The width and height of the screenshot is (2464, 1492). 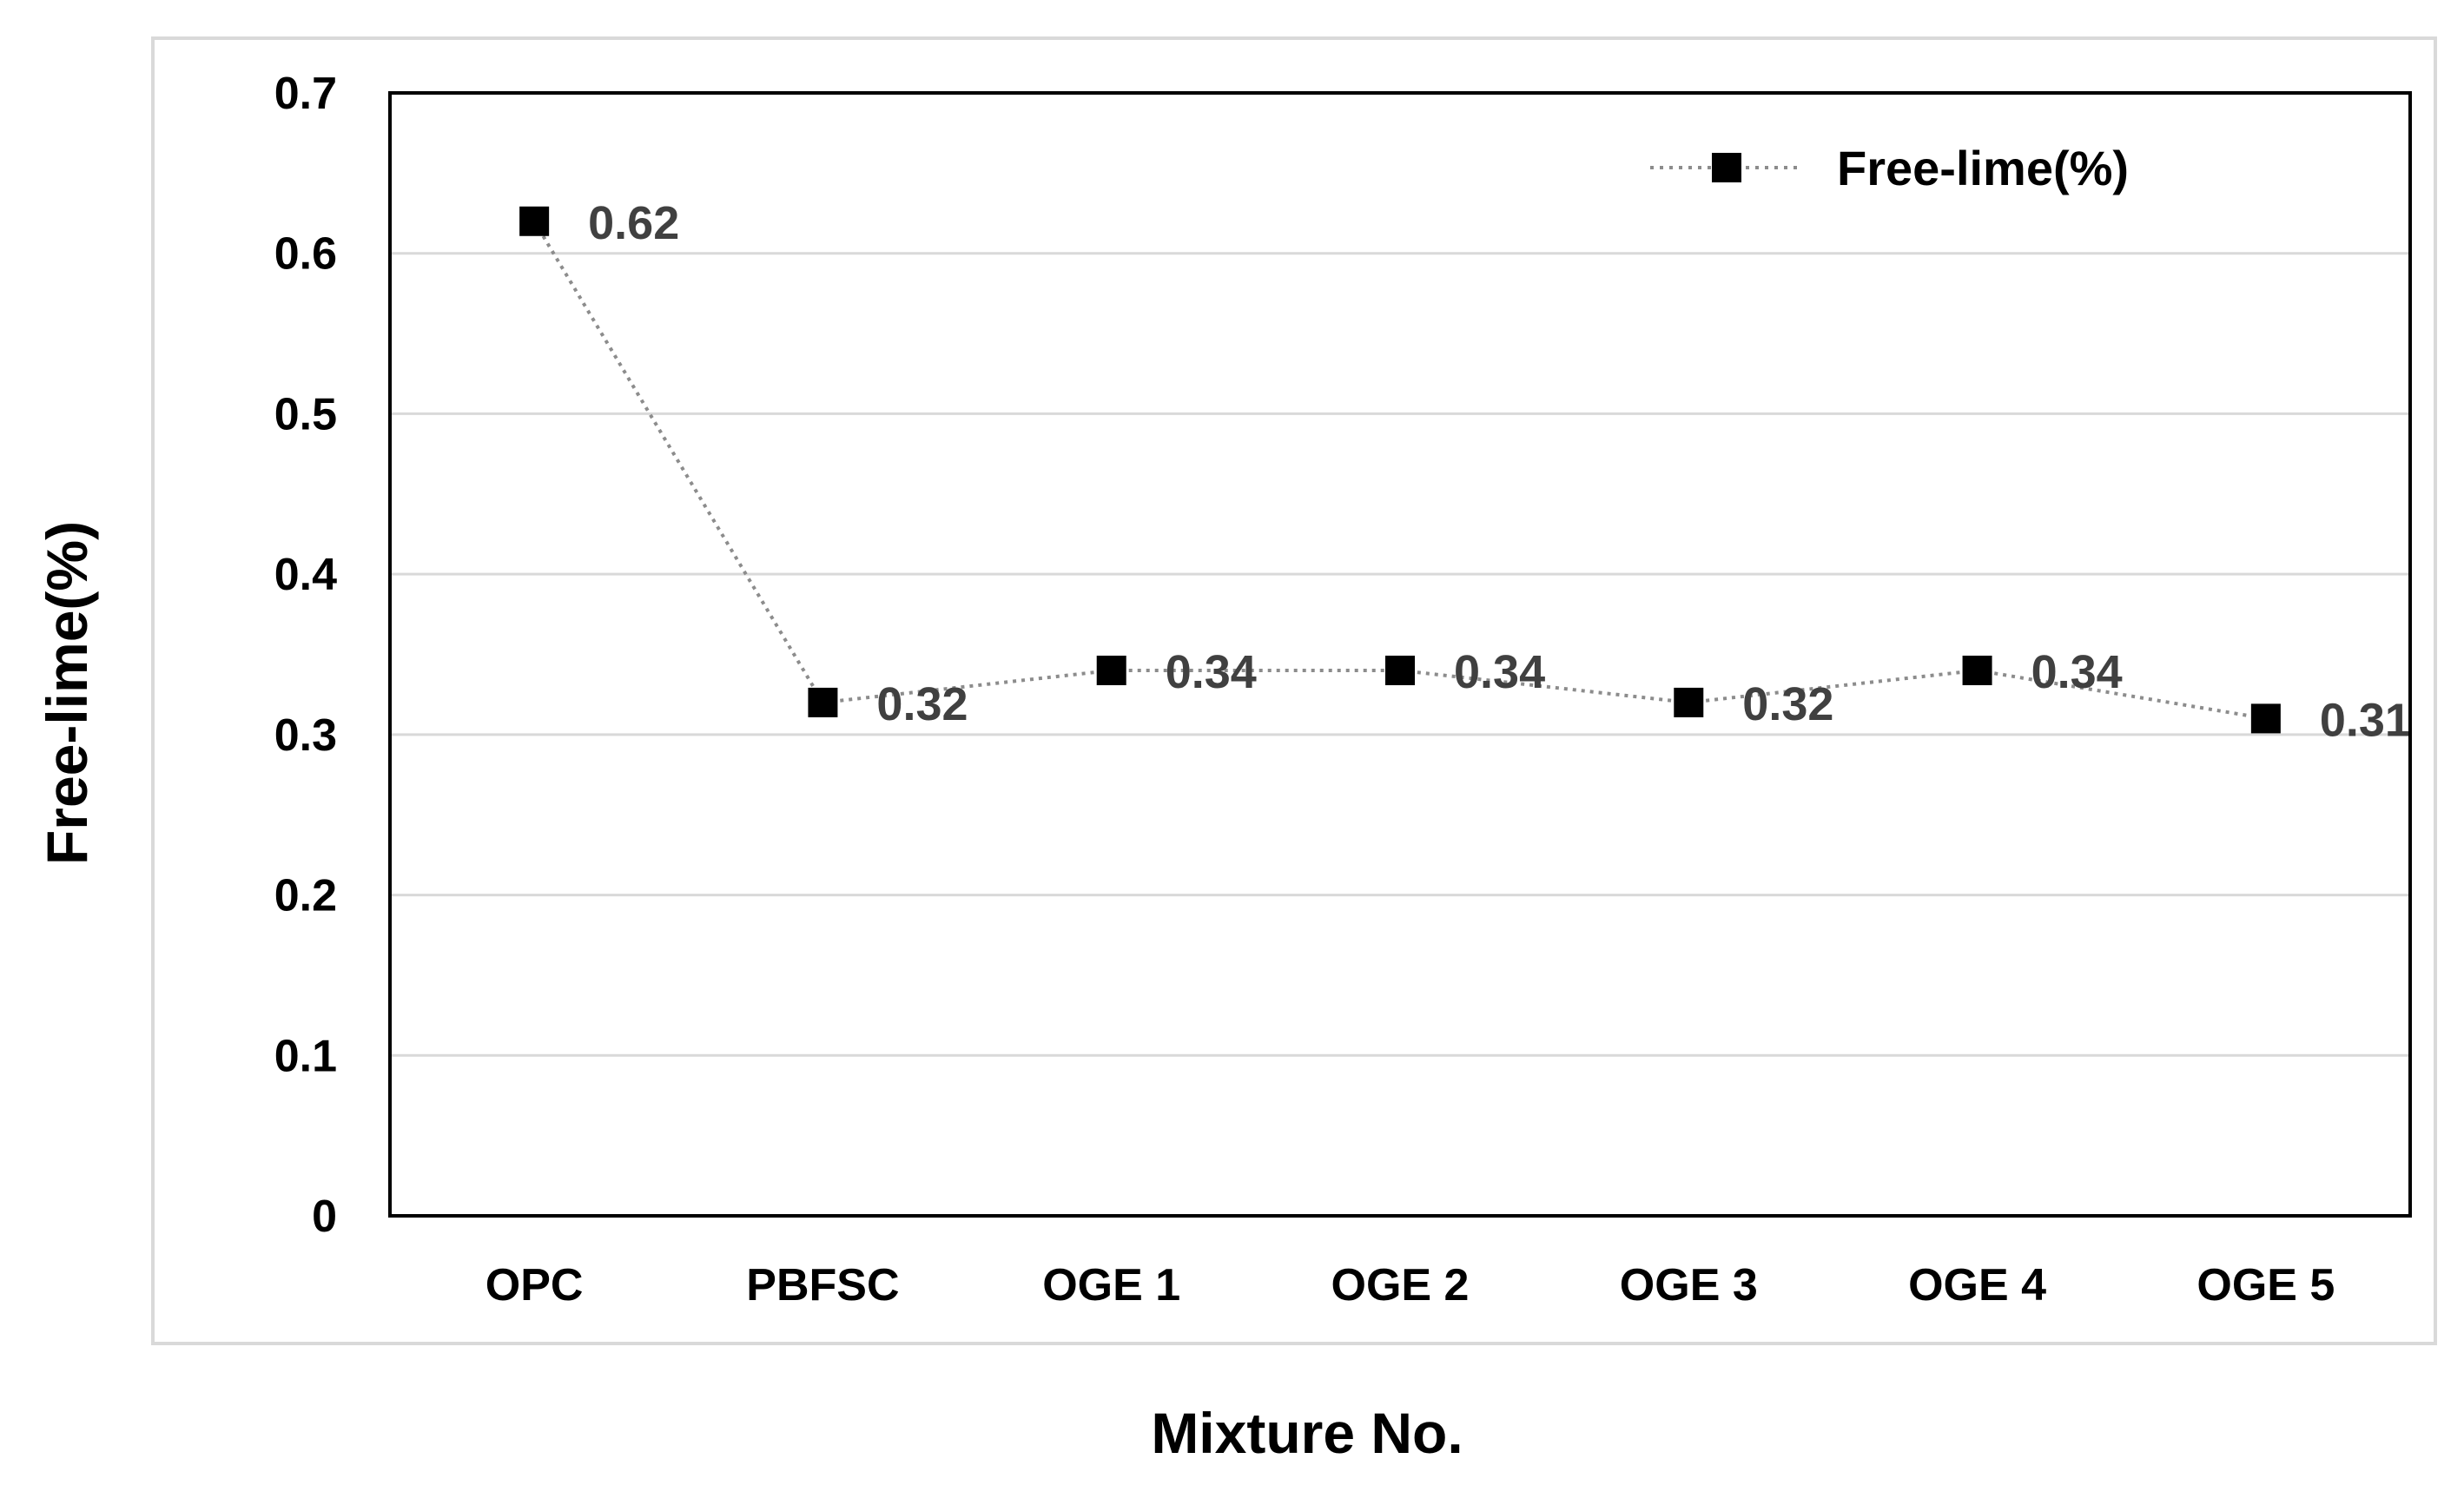 What do you see at coordinates (305, 655) in the screenshot?
I see `y-axis-tick-labels: 0 0.1 0.2 0.3 0.4 0.5 0.6 0.7` at bounding box center [305, 655].